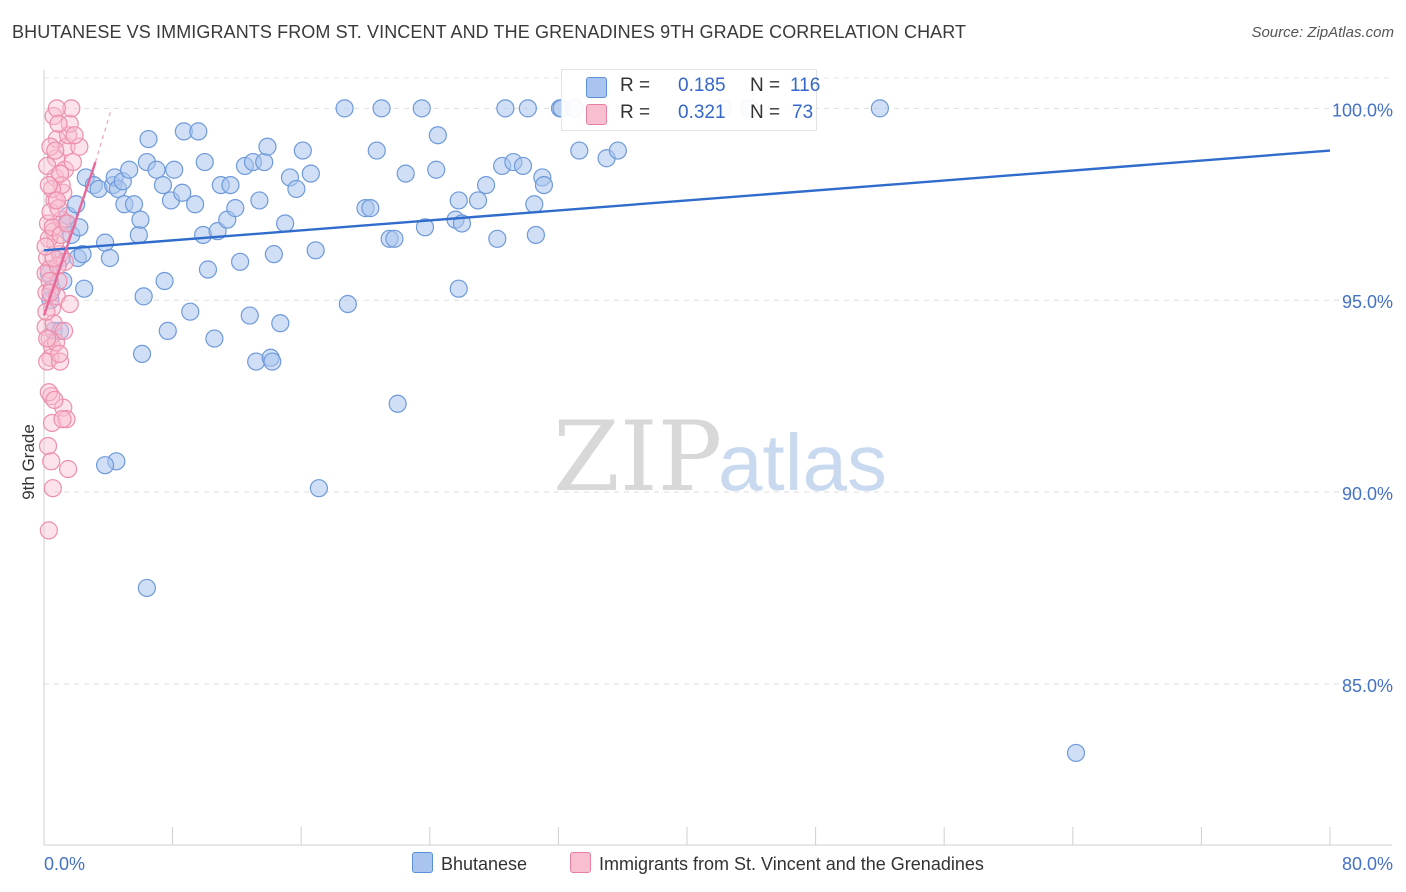 The height and width of the screenshot is (892, 1406). Describe the element at coordinates (1367, 494) in the screenshot. I see `y-tick-label-90: 90.0%` at that location.